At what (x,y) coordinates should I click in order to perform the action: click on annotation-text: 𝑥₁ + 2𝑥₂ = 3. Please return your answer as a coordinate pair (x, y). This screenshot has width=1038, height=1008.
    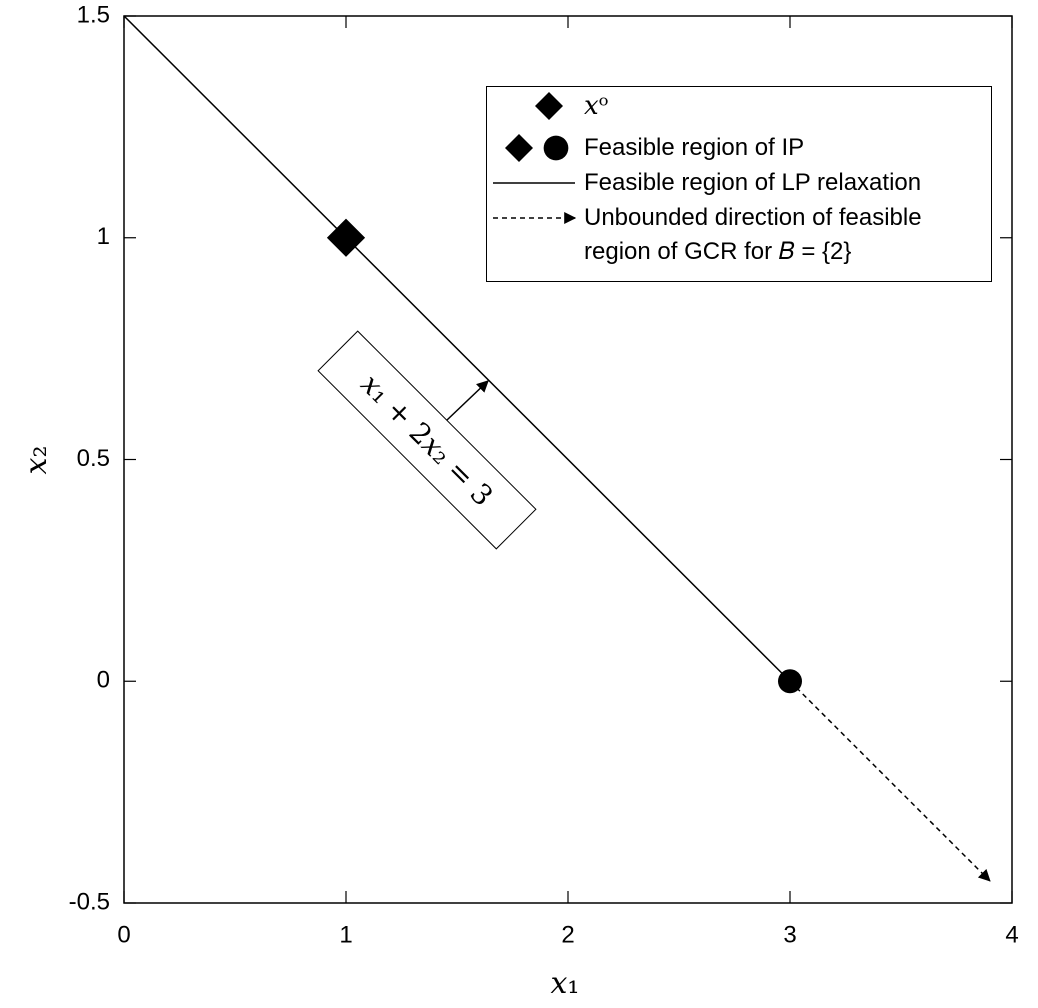
    Looking at the image, I should click on (426, 439).